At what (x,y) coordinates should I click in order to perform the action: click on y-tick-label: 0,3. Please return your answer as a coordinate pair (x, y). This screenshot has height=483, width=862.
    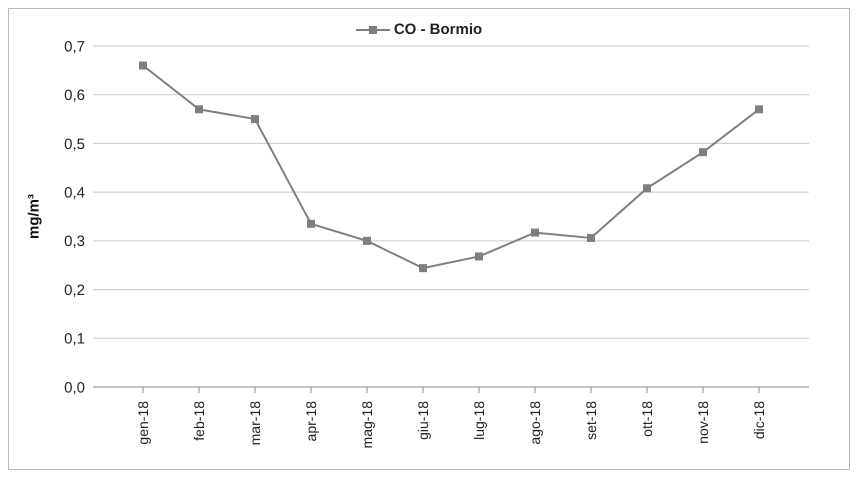
    Looking at the image, I should click on (74, 241).